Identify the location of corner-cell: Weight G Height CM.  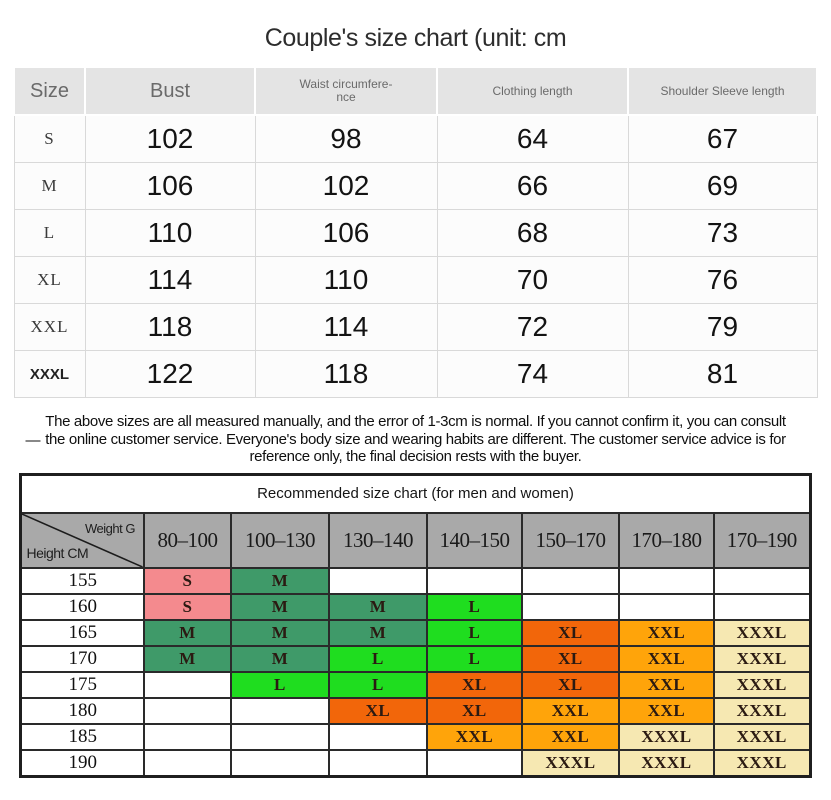
(82, 540).